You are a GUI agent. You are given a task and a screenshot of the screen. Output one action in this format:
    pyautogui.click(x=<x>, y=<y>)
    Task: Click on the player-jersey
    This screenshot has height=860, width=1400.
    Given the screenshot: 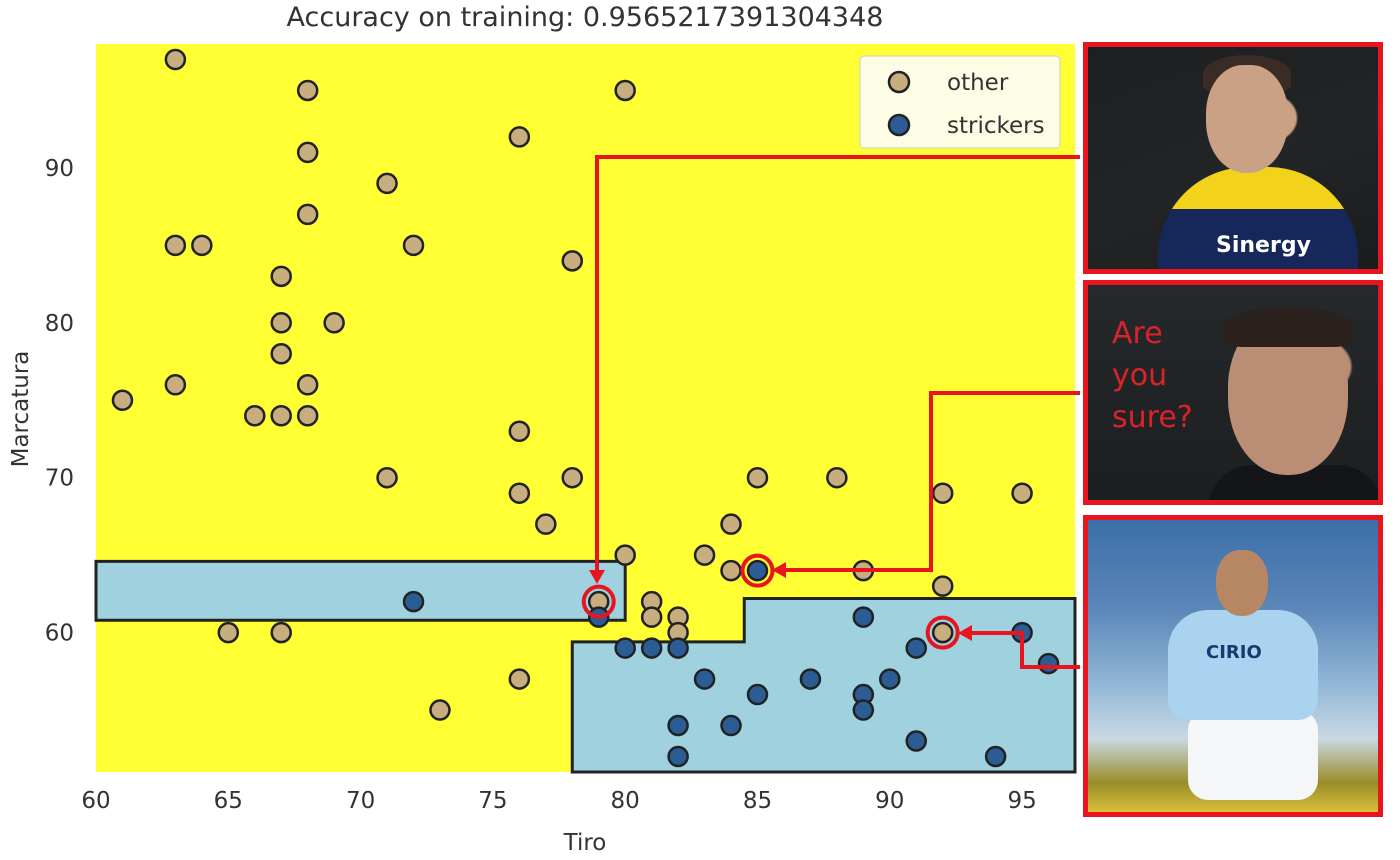 What is the action you would take?
    pyautogui.click(x=1243, y=665)
    